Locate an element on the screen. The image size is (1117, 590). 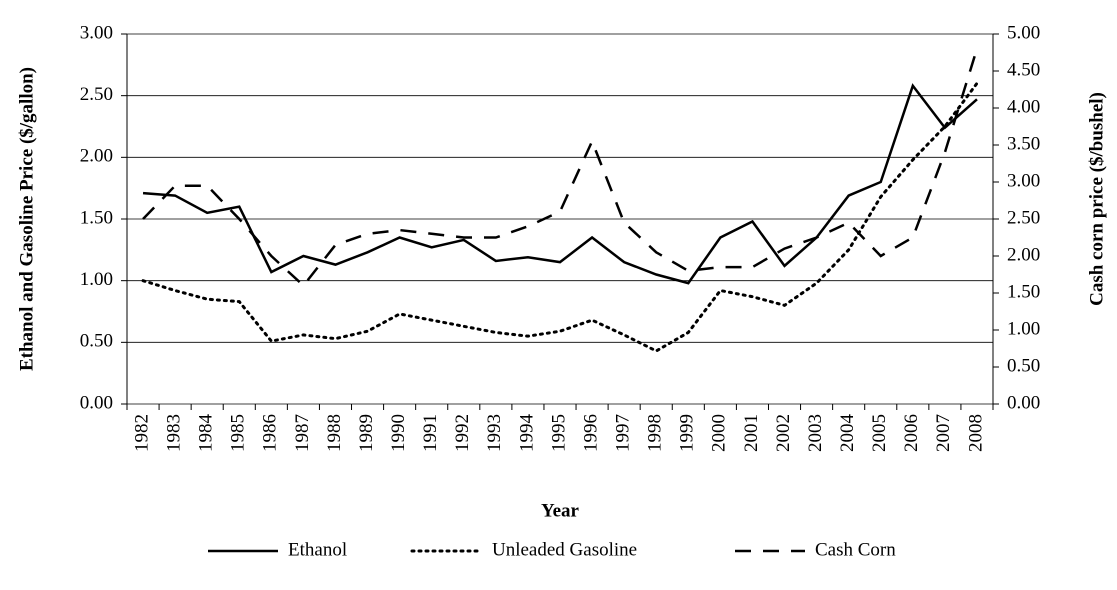
x-tick-label: 1985 is located at coordinates (238, 433).